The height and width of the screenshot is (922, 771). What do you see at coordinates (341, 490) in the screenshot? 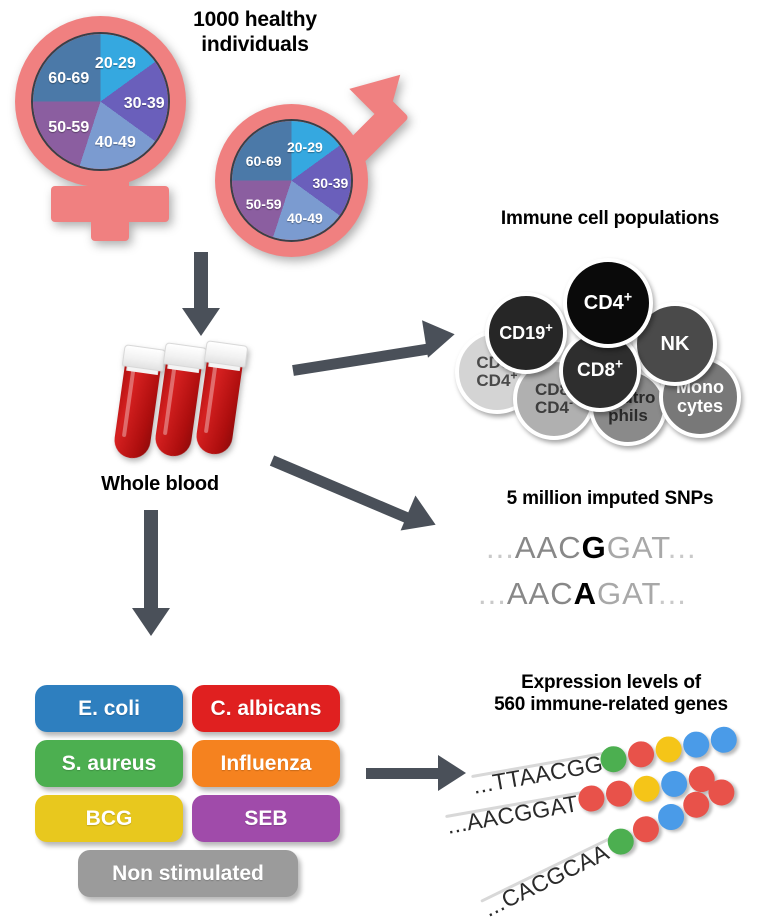
I see `arrow-blood-to-snps-shaft` at bounding box center [341, 490].